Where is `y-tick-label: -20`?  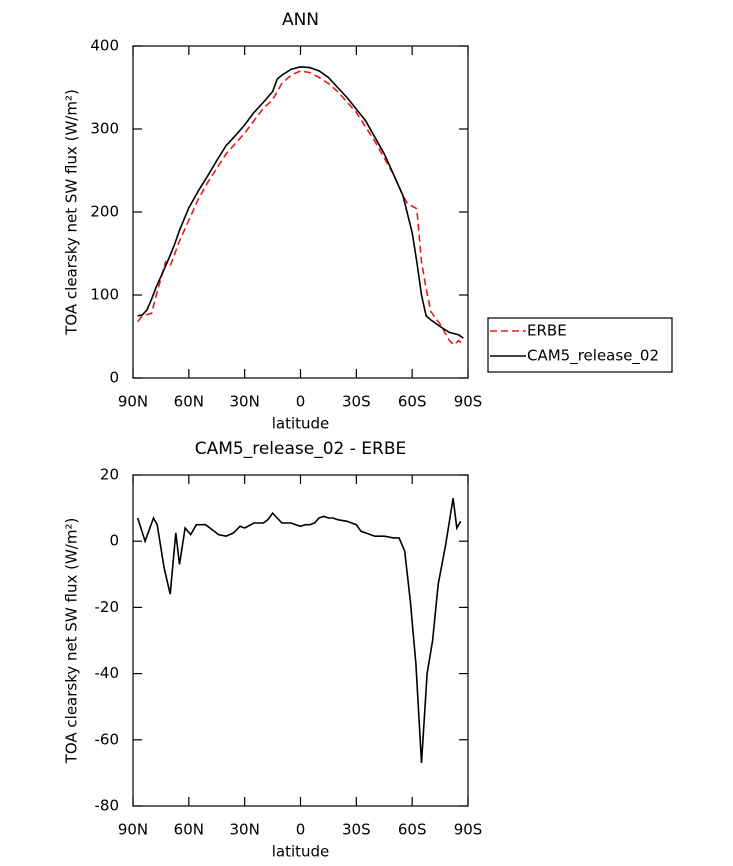
y-tick-label: -20 is located at coordinates (107, 607).